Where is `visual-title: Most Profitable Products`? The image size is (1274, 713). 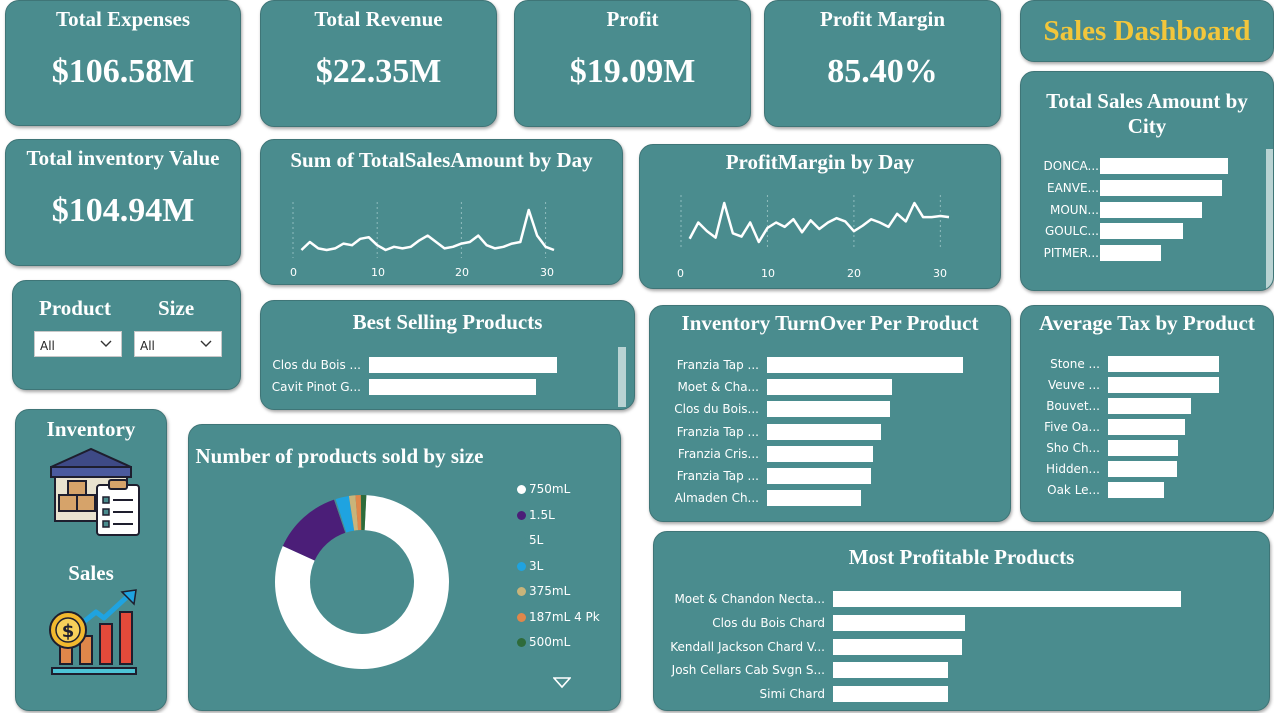
visual-title: Most Profitable Products is located at coordinates (961, 557).